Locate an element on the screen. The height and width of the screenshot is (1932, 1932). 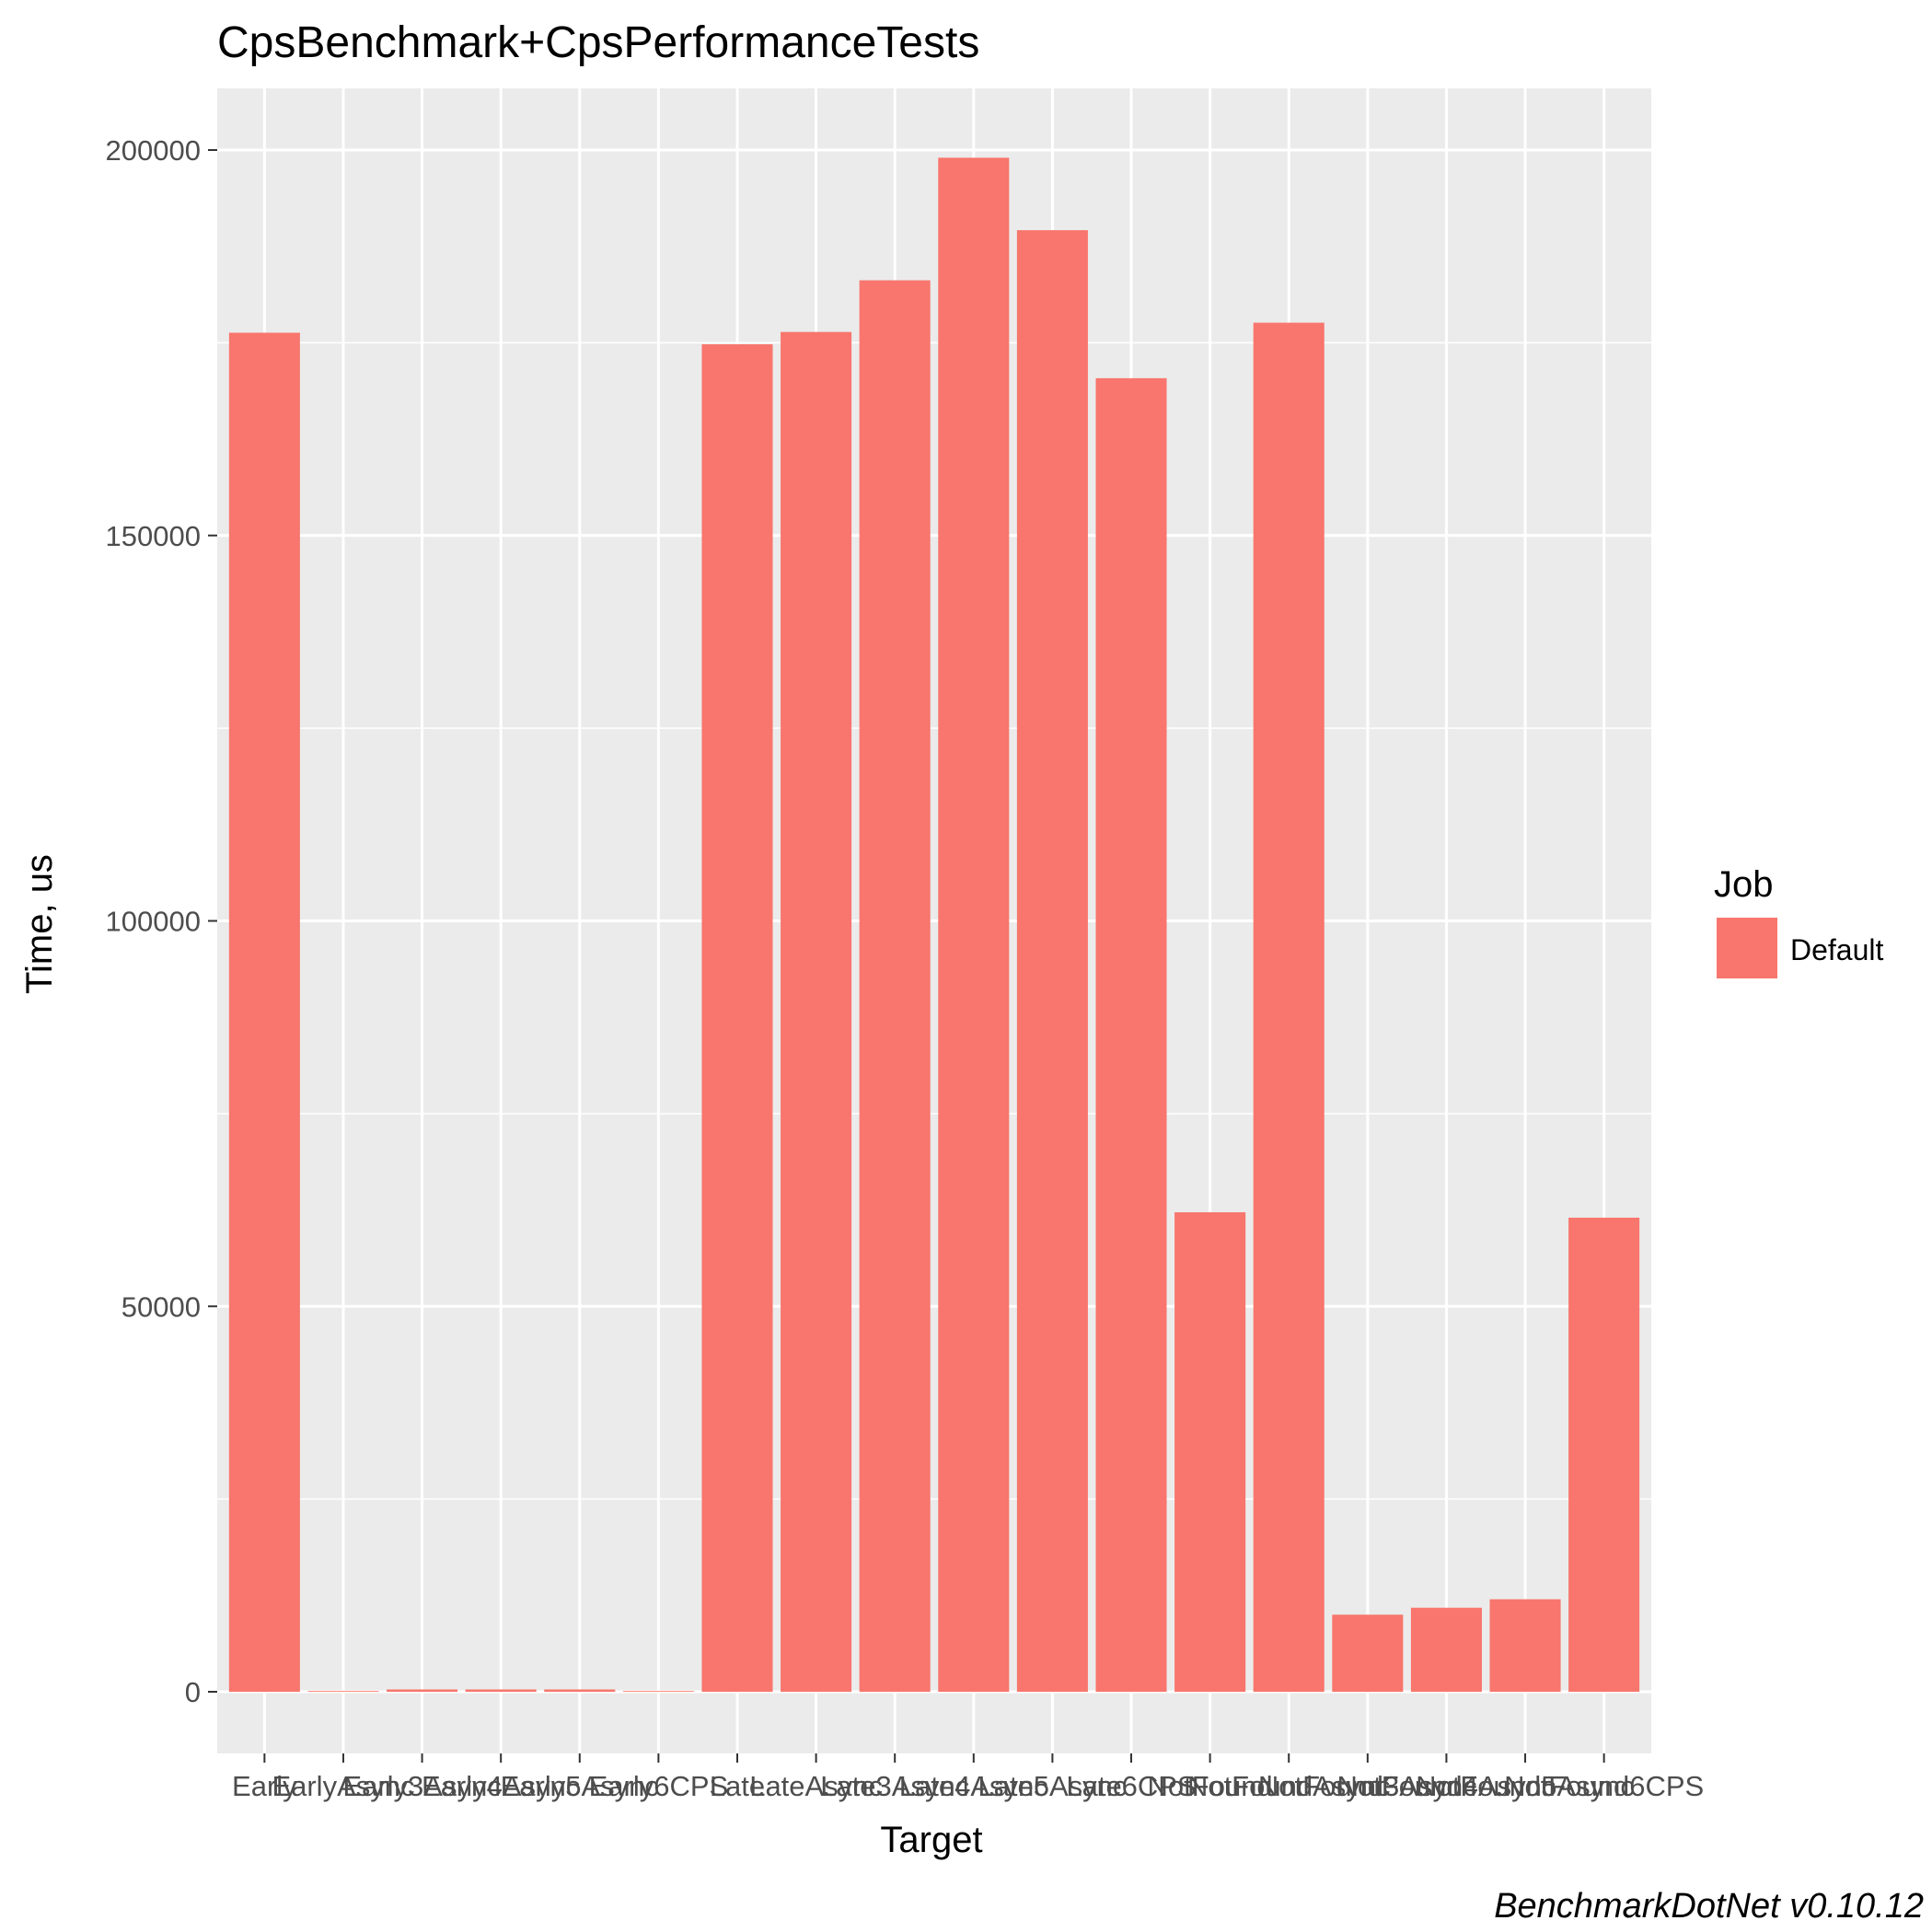
x-tick-label: Late6CPS is located at coordinates (1131, 1786).